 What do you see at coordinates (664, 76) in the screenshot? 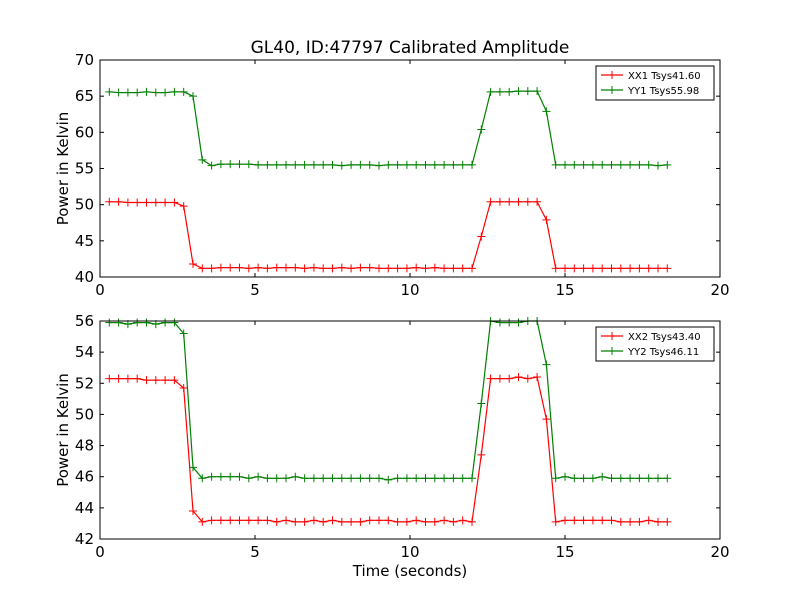
I see `legend-entry-label: XX1 Tsys41.60` at bounding box center [664, 76].